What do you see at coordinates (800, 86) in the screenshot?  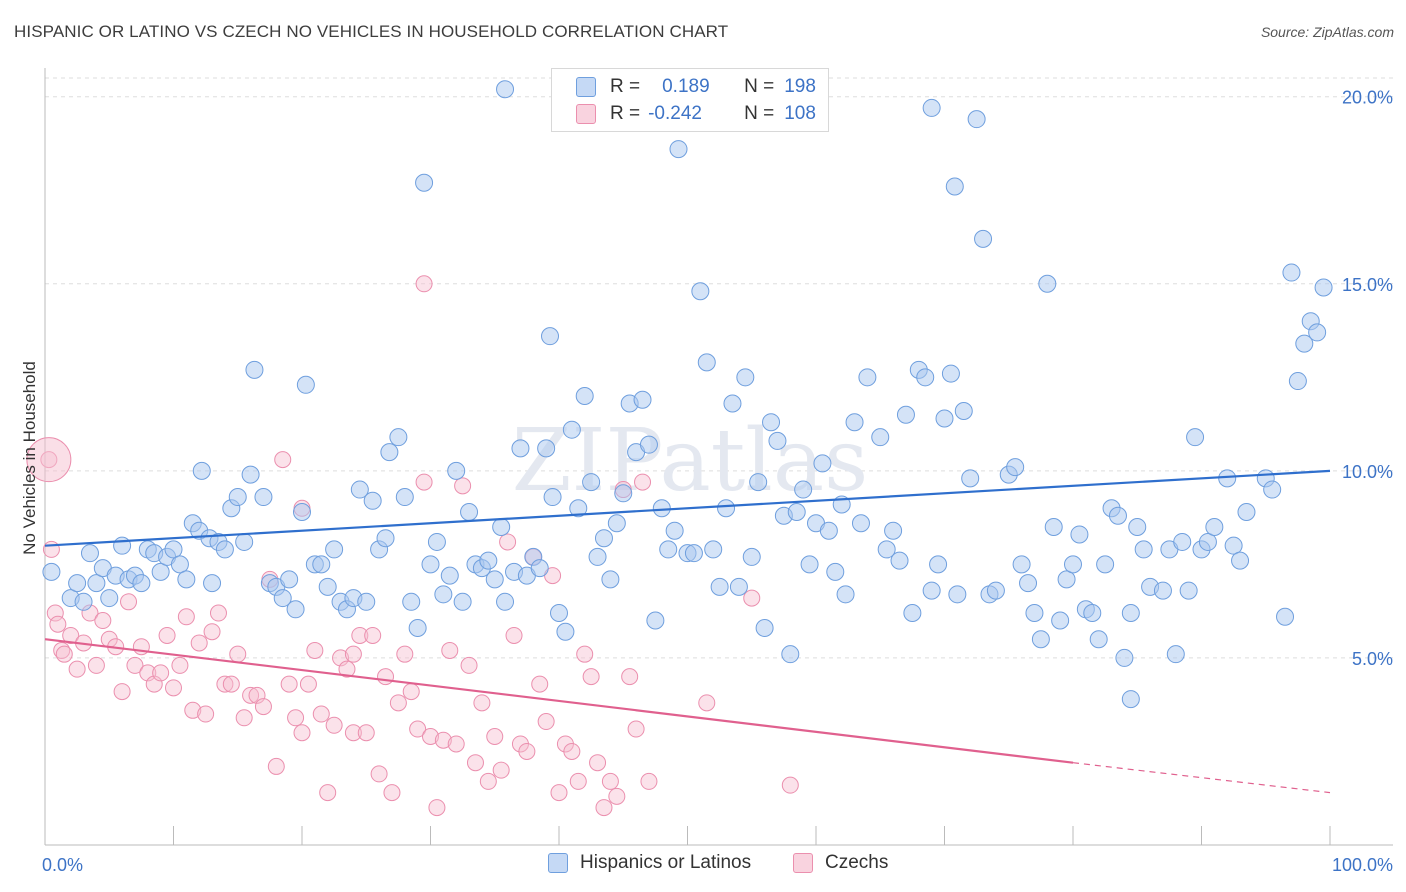 I see `legend-n-value: 198` at bounding box center [800, 86].